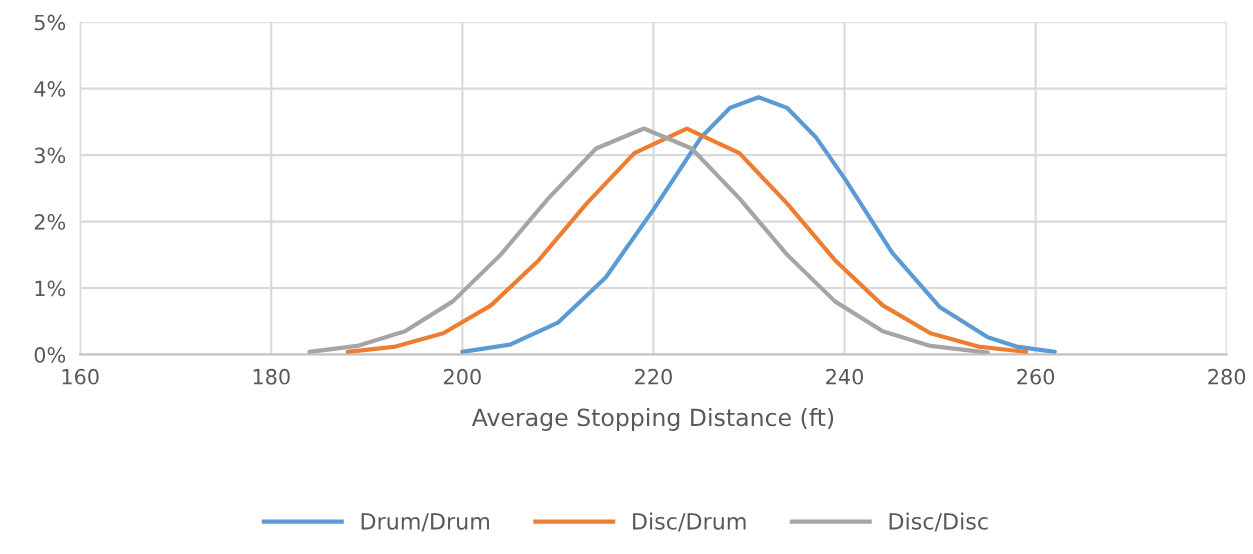 The height and width of the screenshot is (554, 1253). I want to click on y-tick-label: 4%, so click(50, 89).